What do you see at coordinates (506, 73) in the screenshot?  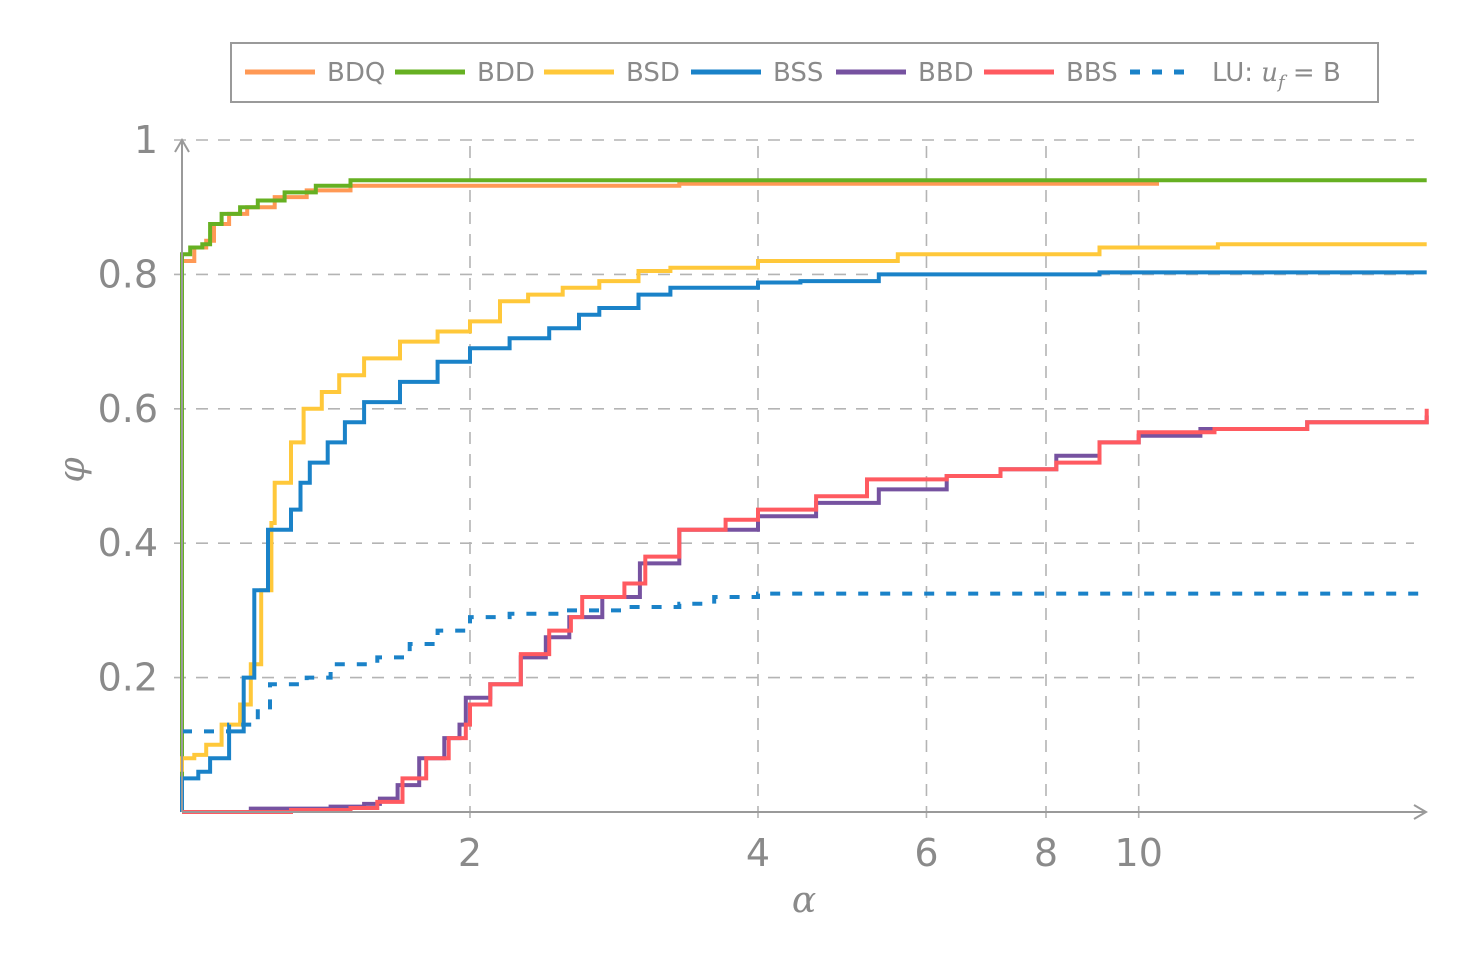 I see `legend-label: BDD` at bounding box center [506, 73].